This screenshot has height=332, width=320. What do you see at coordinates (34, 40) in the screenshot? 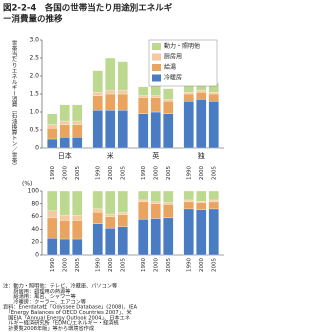
I see `y-tick-label: 3.0` at bounding box center [34, 40].